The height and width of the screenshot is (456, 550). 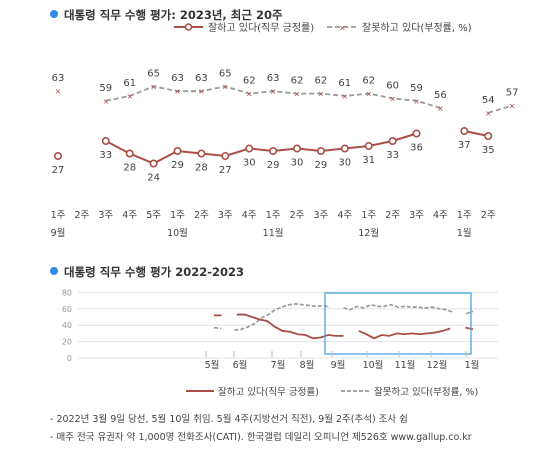 What do you see at coordinates (344, 83) in the screenshot?
I see `disapprove-data-label: 61` at bounding box center [344, 83].